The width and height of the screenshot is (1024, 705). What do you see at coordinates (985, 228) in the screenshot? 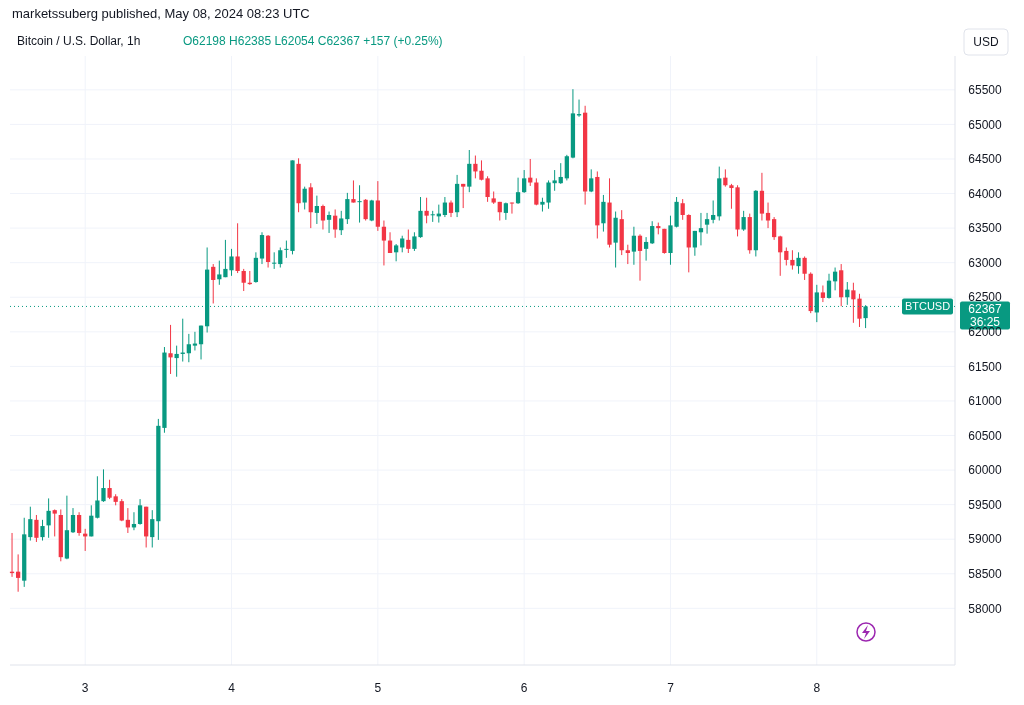
I see `y-tick-label: 63500` at bounding box center [985, 228].